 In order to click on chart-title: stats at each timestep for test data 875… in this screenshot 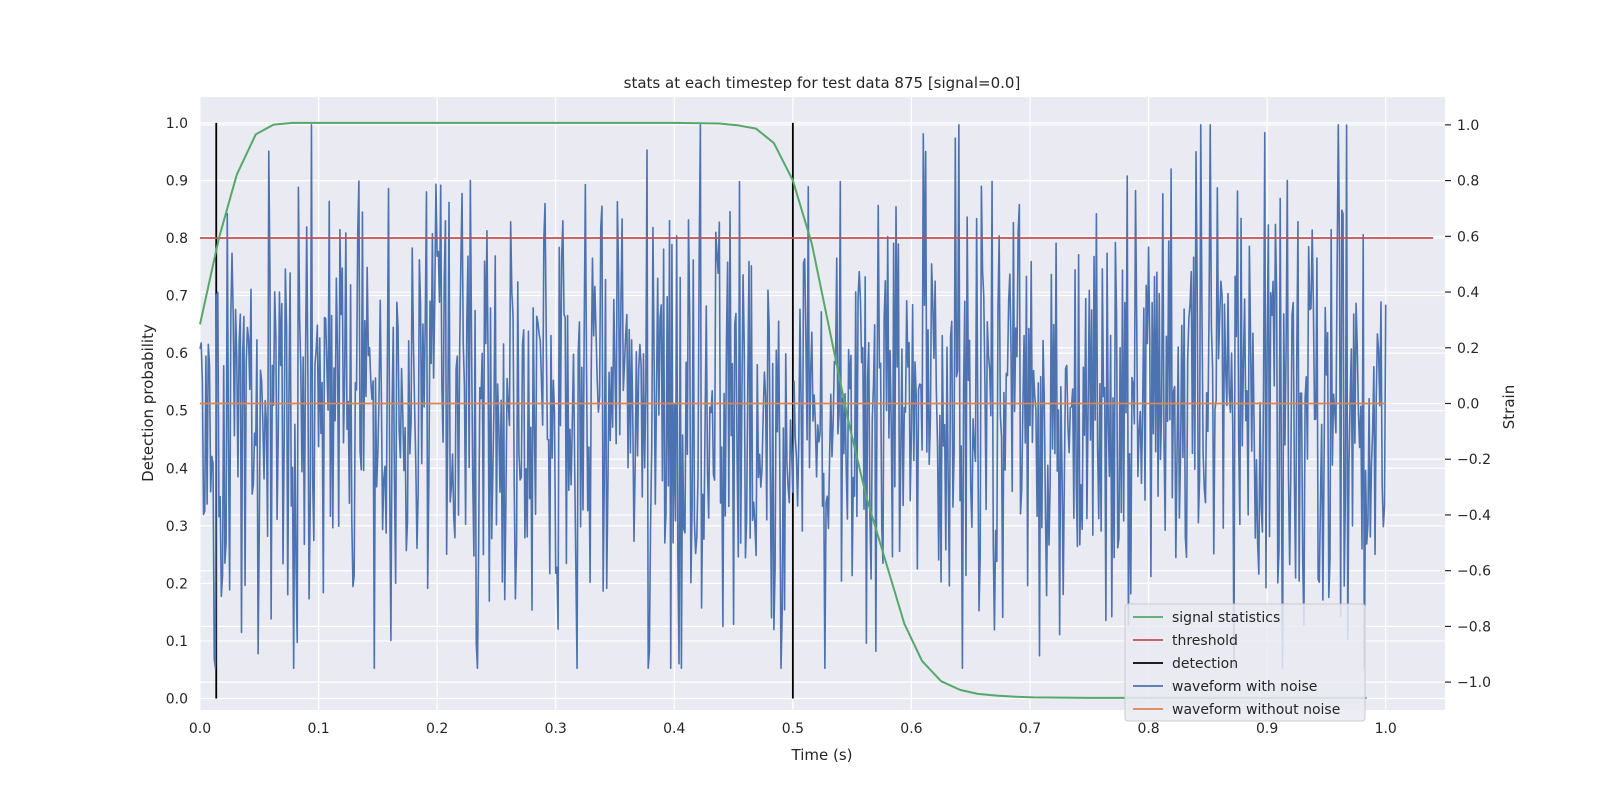, I will do `click(822, 83)`.